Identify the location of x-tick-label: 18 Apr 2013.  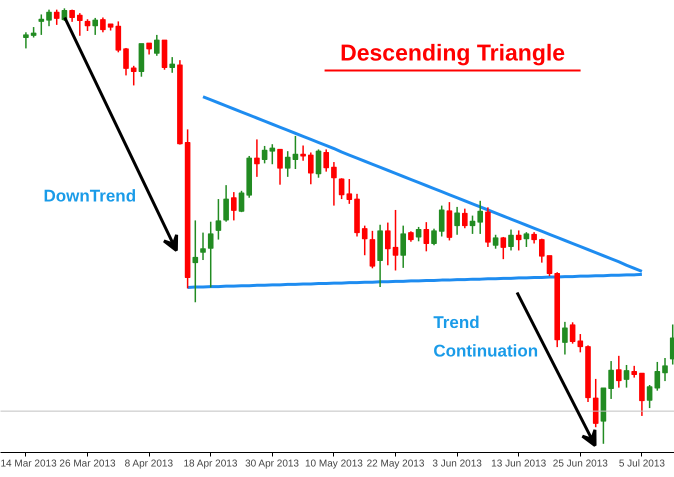
(210, 464).